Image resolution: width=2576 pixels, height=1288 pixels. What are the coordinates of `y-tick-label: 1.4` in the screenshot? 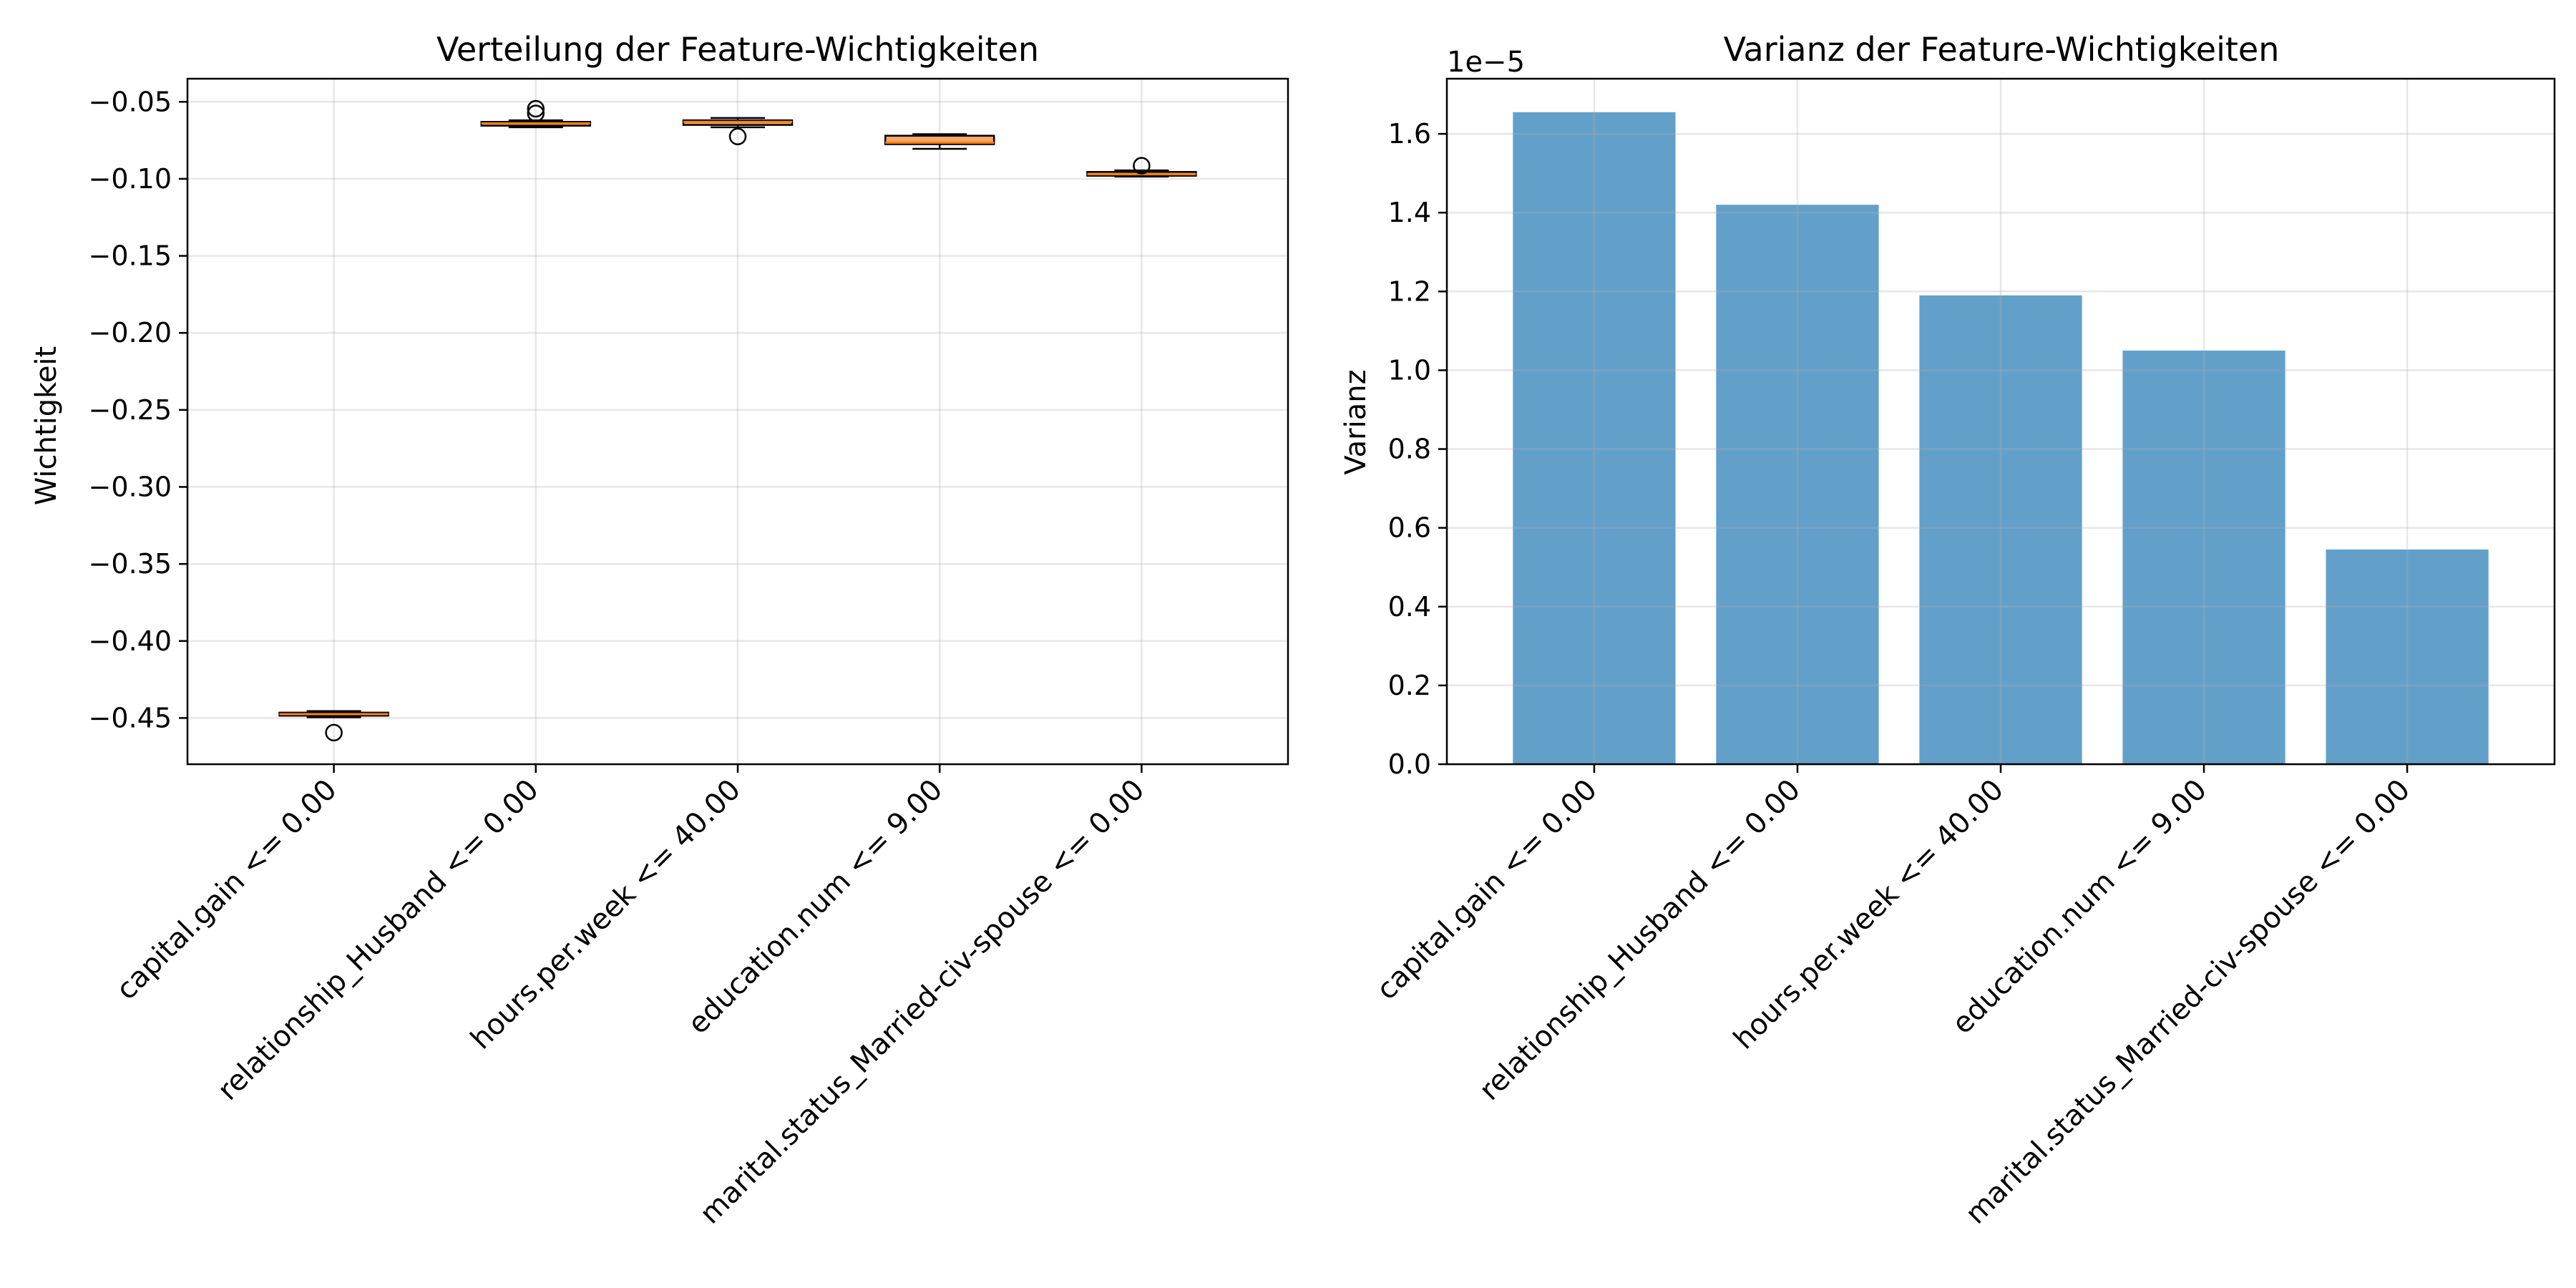 It's located at (1409, 212).